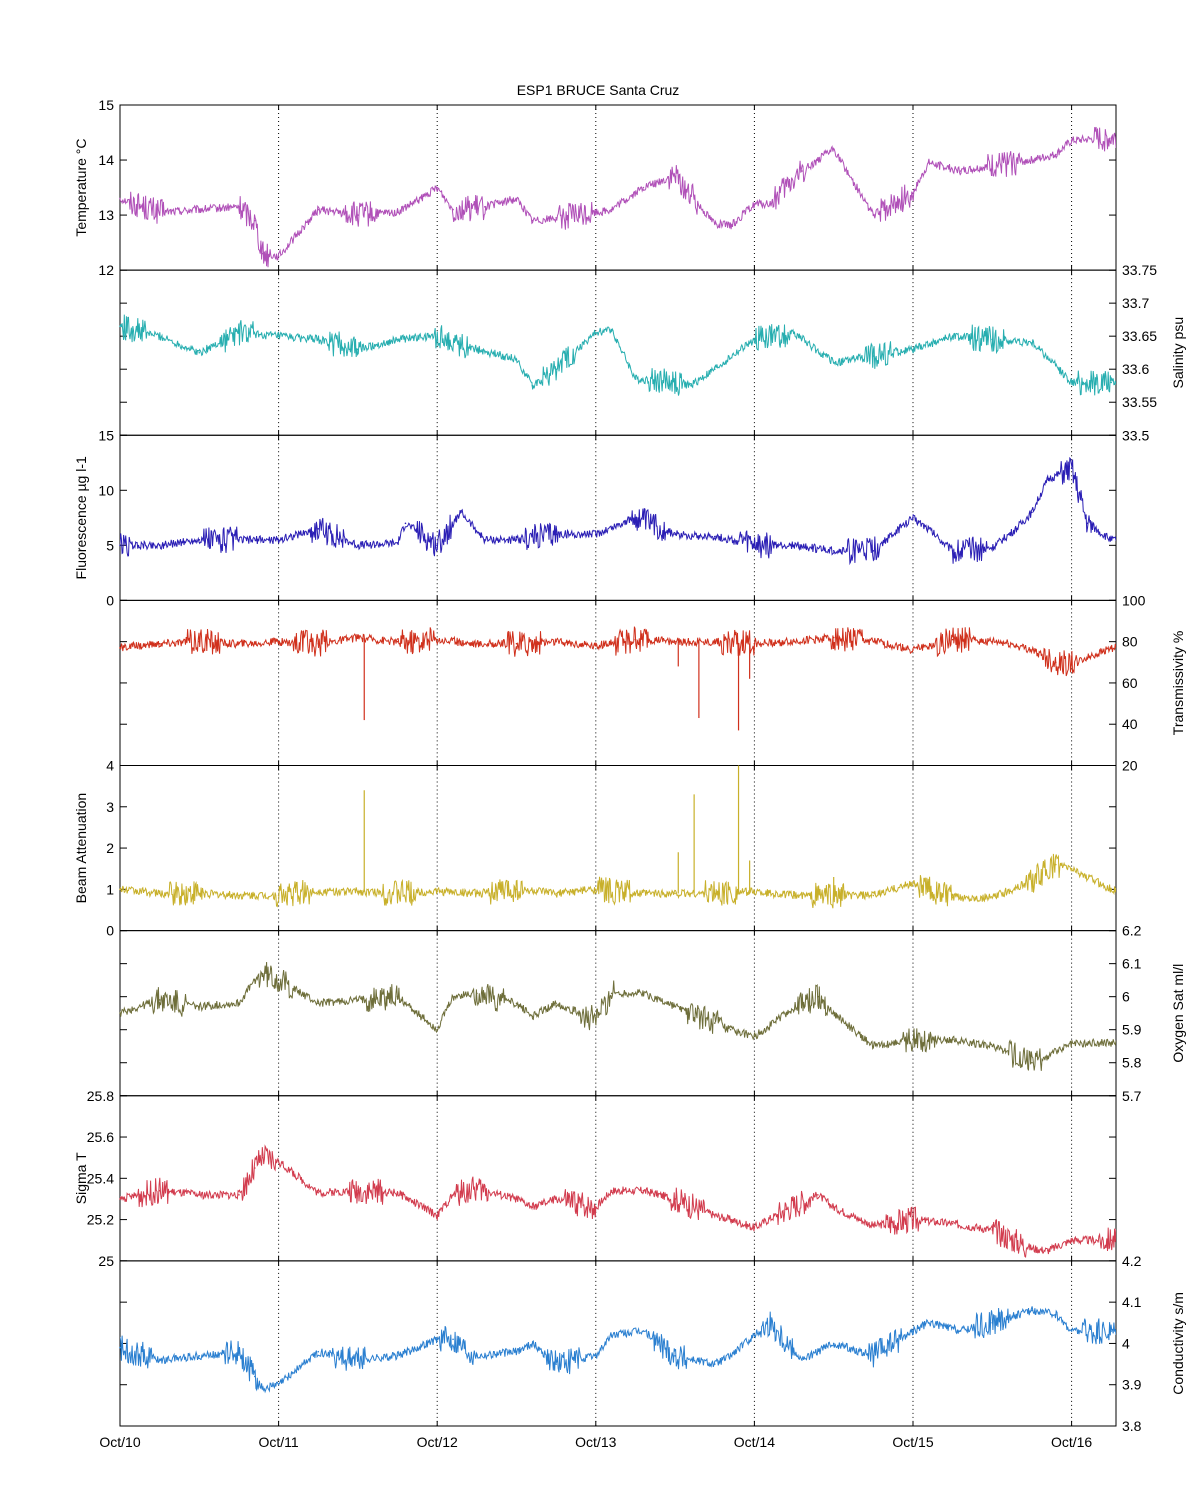 The height and width of the screenshot is (1501, 1200). Describe the element at coordinates (595, 187) in the screenshot. I see `panel-0: 12 13 14 15 Temperature °C` at that location.